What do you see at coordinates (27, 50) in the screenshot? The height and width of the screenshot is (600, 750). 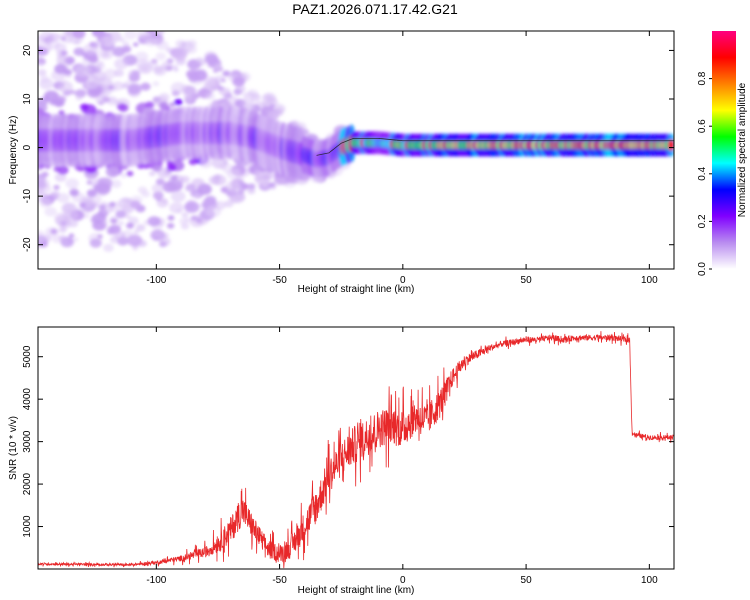 I see `spectrogram-y-tick-label: 20` at bounding box center [27, 50].